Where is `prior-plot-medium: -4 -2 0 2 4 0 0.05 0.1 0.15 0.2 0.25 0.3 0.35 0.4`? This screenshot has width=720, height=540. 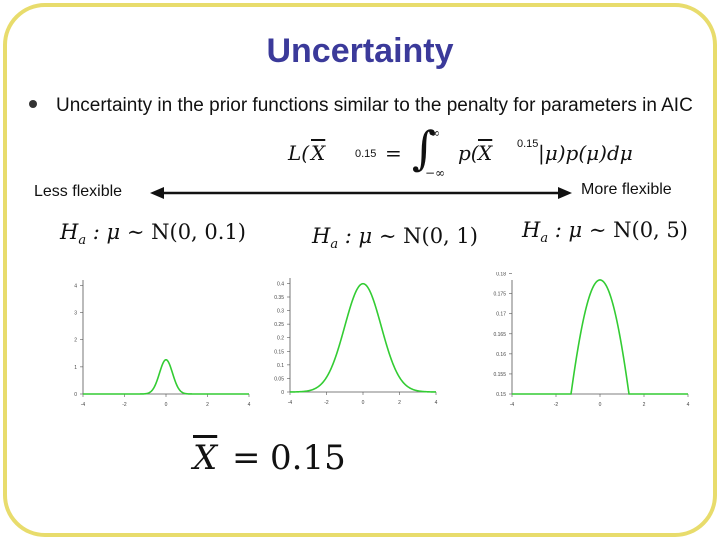 prior-plot-medium: -4 -2 0 2 4 0 0.05 0.1 0.15 0.2 0.25 0.3 0.35 0.4 is located at coordinates (356, 342).